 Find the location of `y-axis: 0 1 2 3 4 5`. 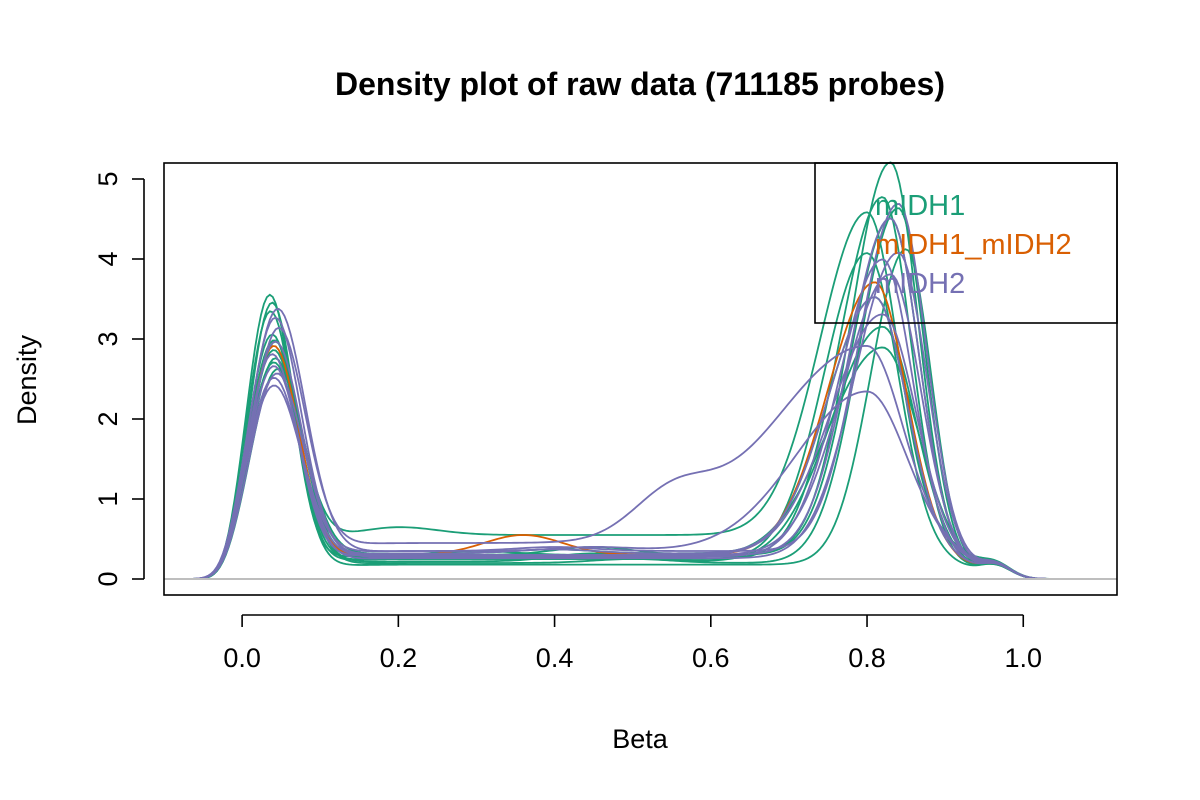

y-axis: 0 1 2 3 4 5 is located at coordinates (119, 379).